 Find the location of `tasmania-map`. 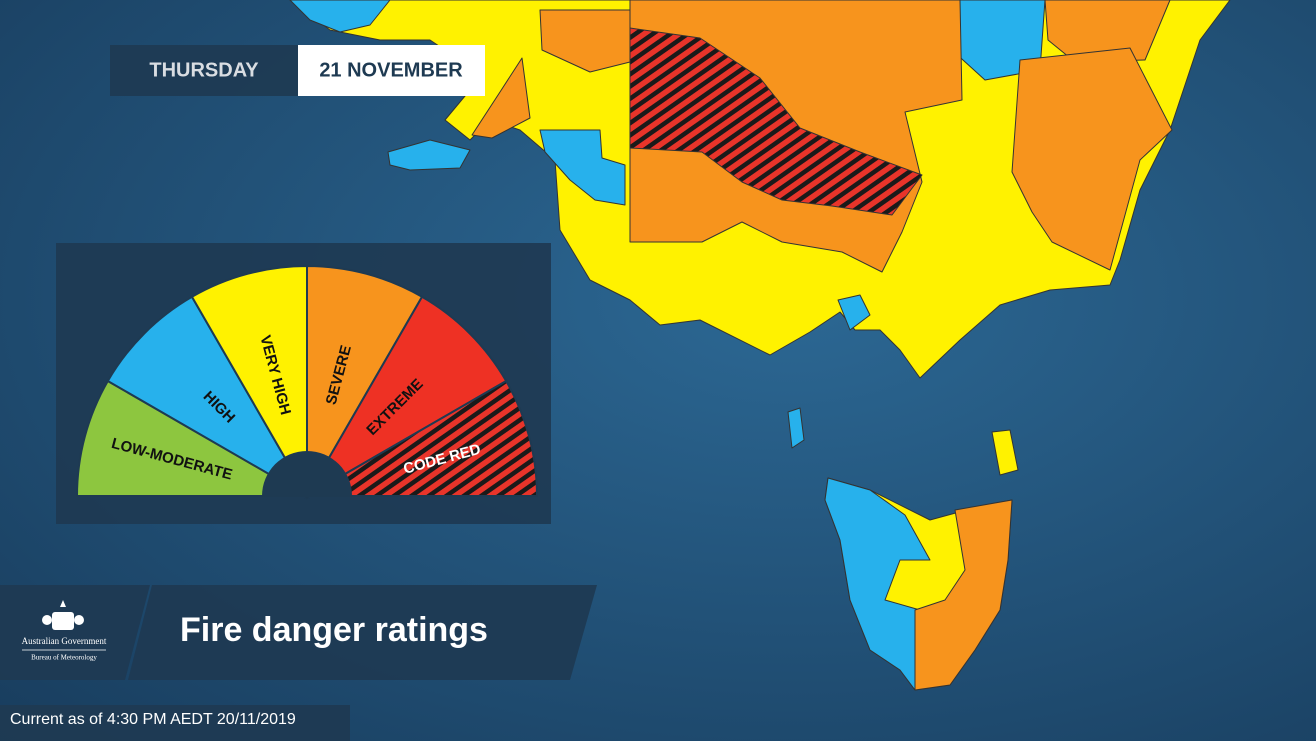

tasmania-map is located at coordinates (918, 584).